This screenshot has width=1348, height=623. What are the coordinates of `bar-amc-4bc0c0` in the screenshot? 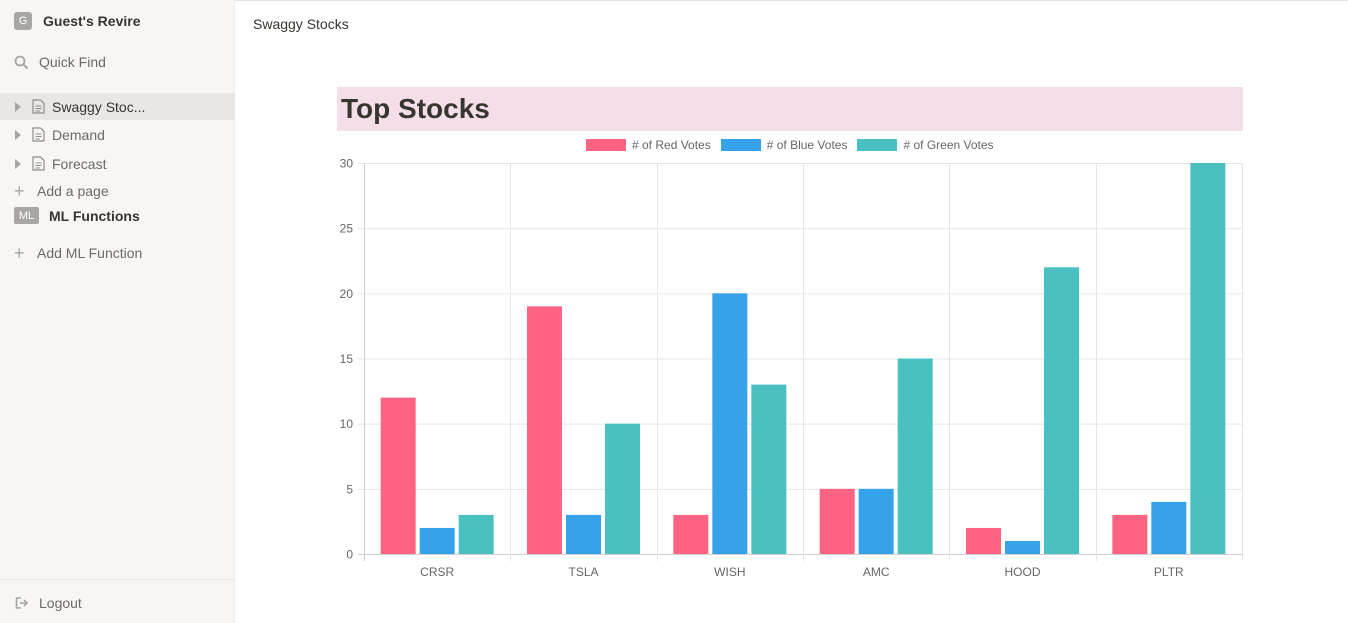 It's located at (915, 456).